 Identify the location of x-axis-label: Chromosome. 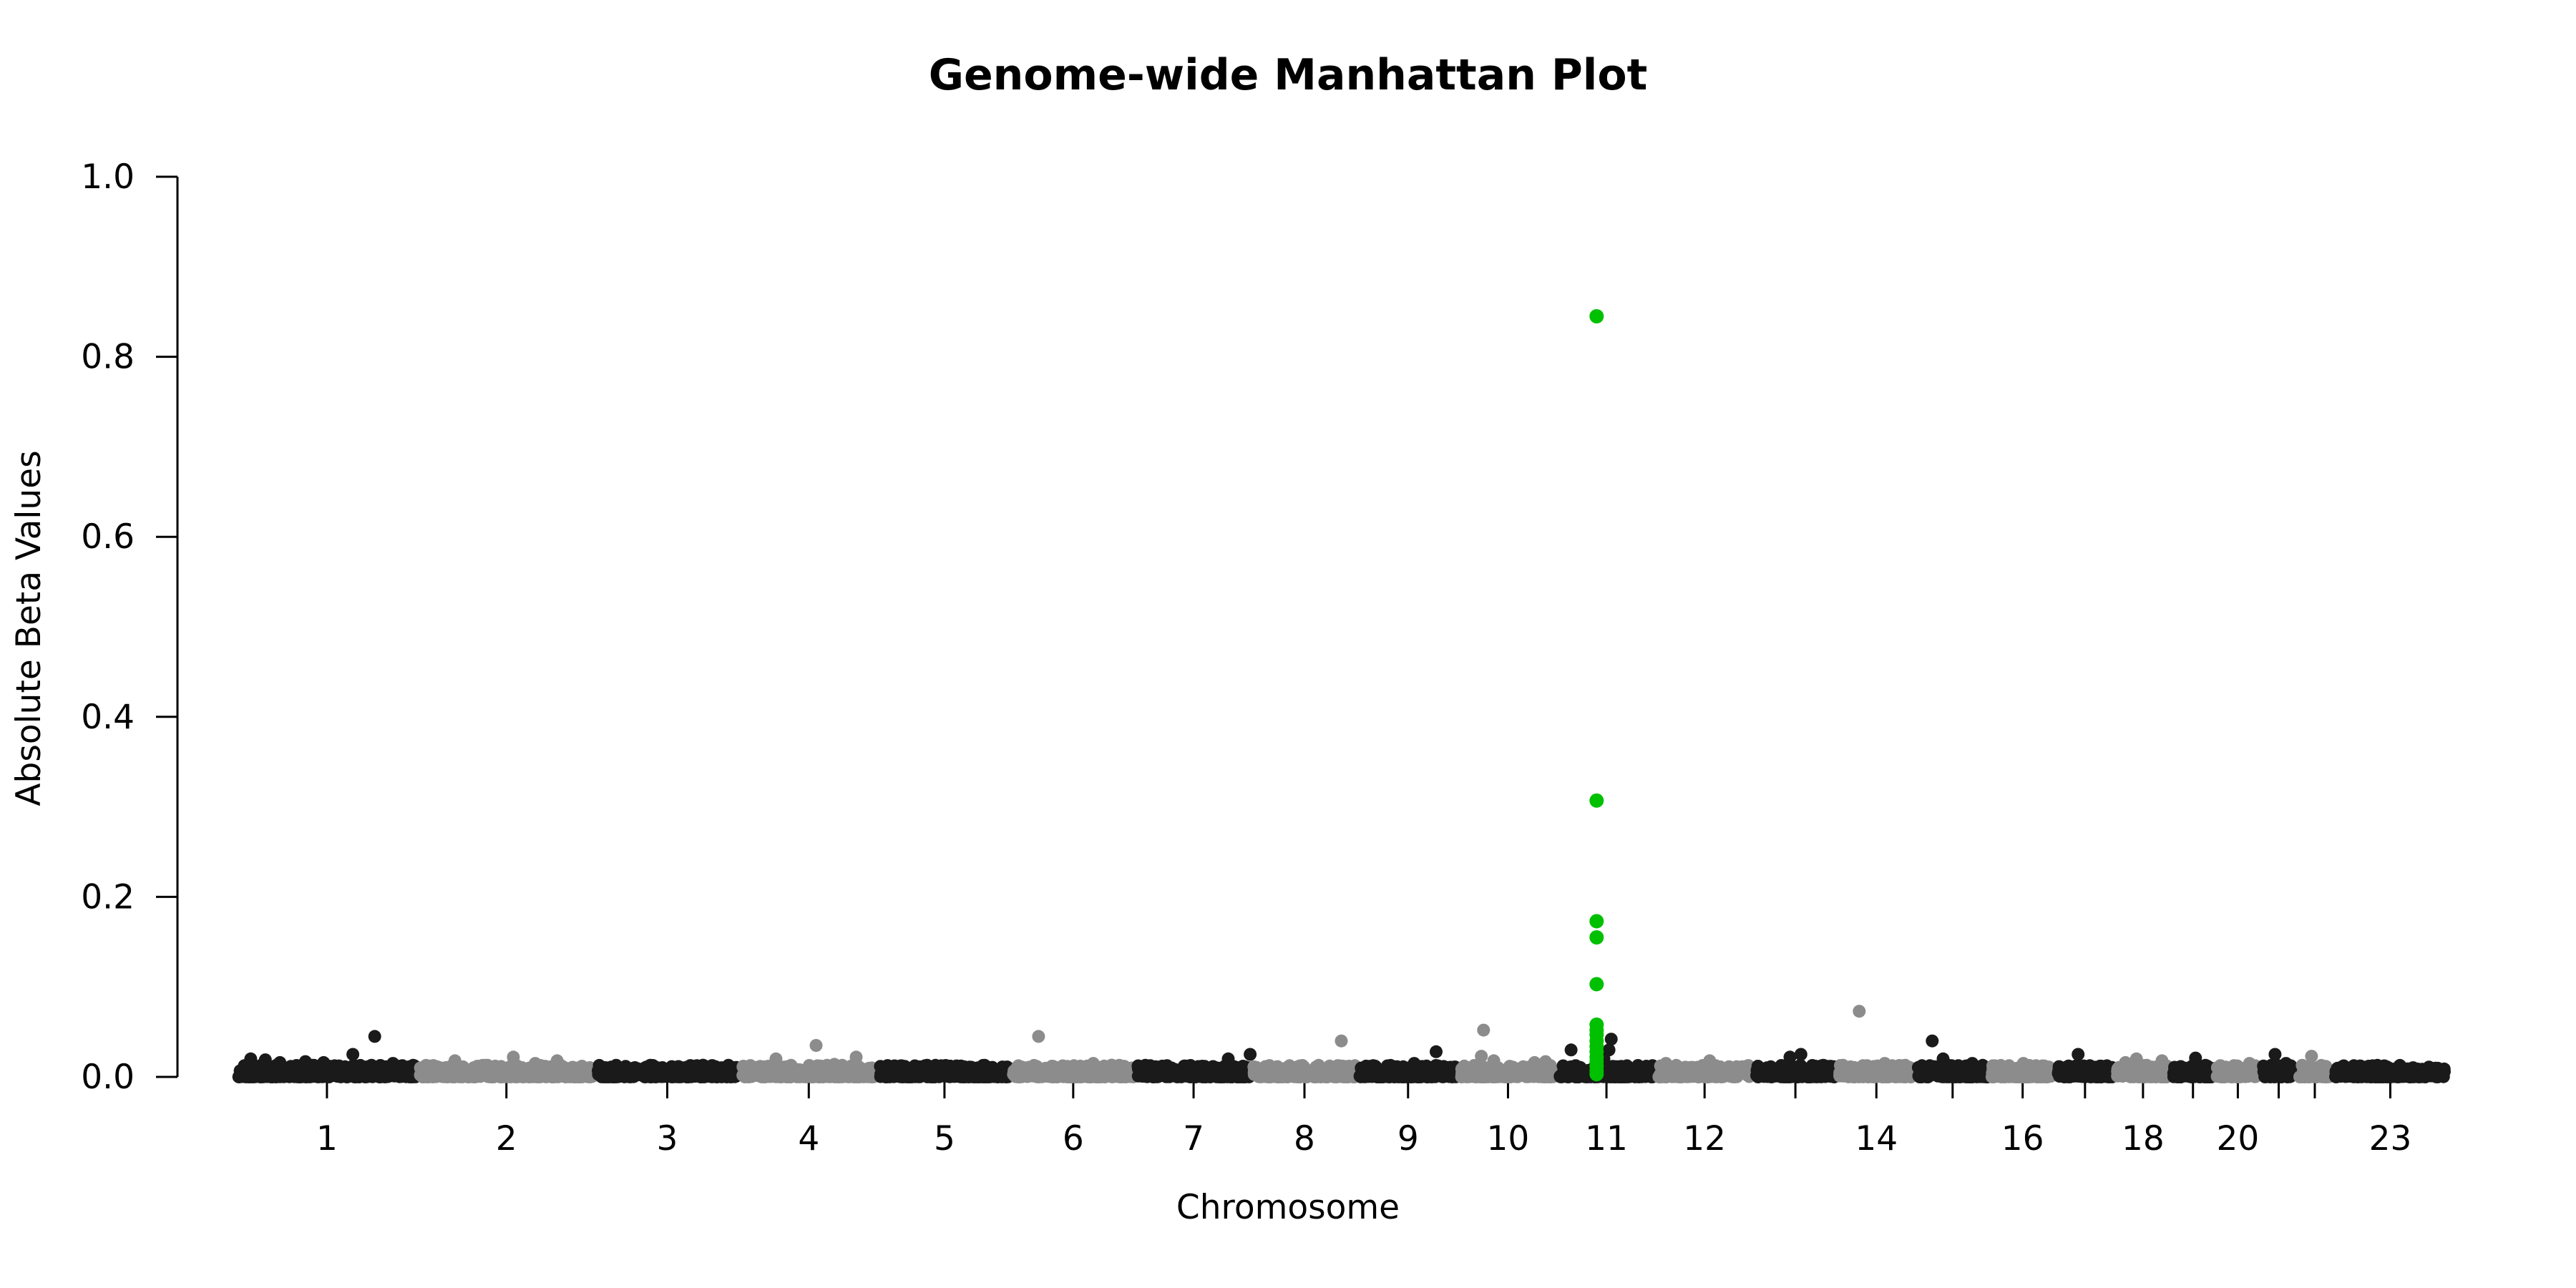
(1288, 1207).